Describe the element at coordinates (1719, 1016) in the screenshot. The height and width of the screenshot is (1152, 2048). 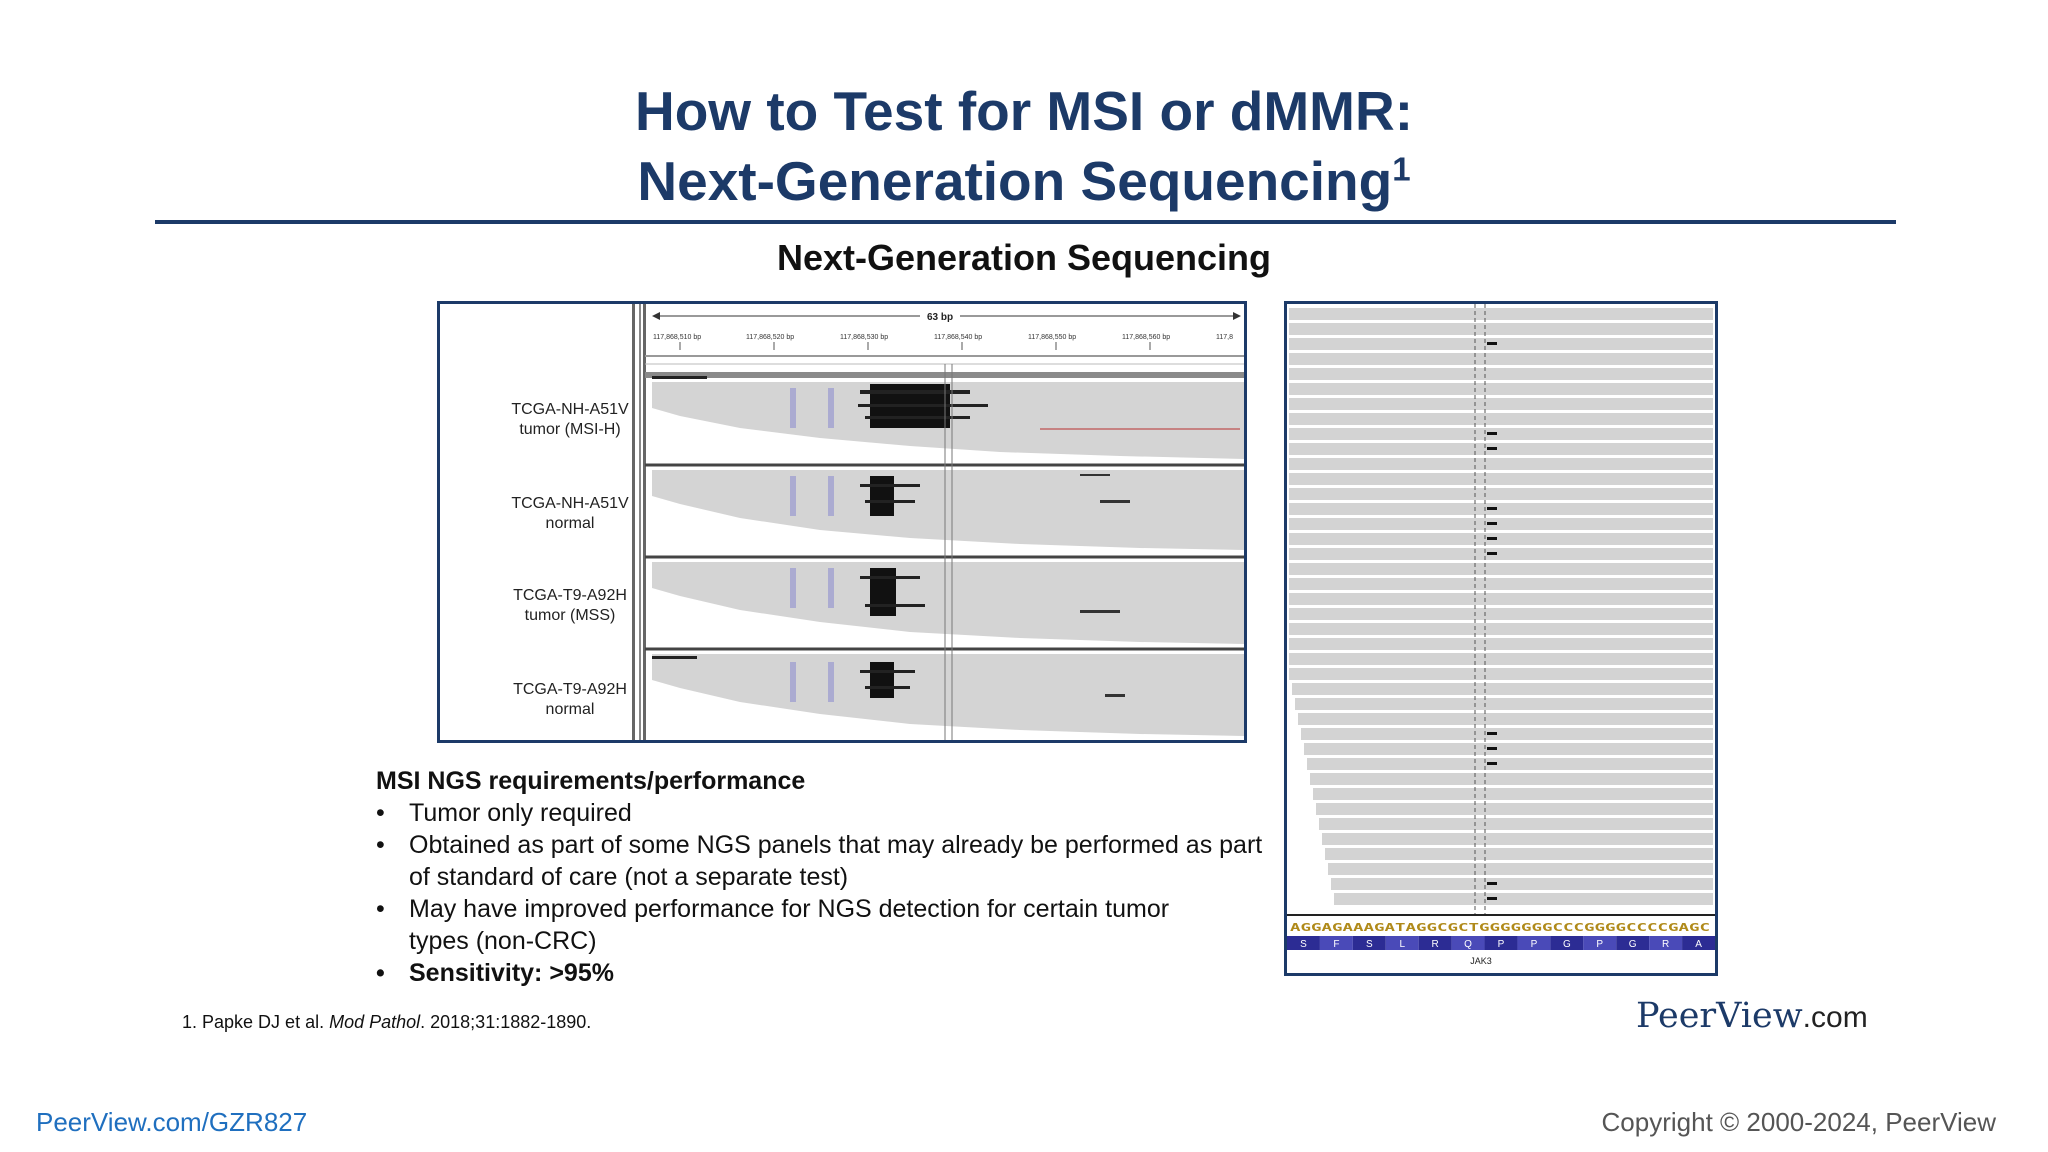
I see `logo-name: PeerView` at that location.